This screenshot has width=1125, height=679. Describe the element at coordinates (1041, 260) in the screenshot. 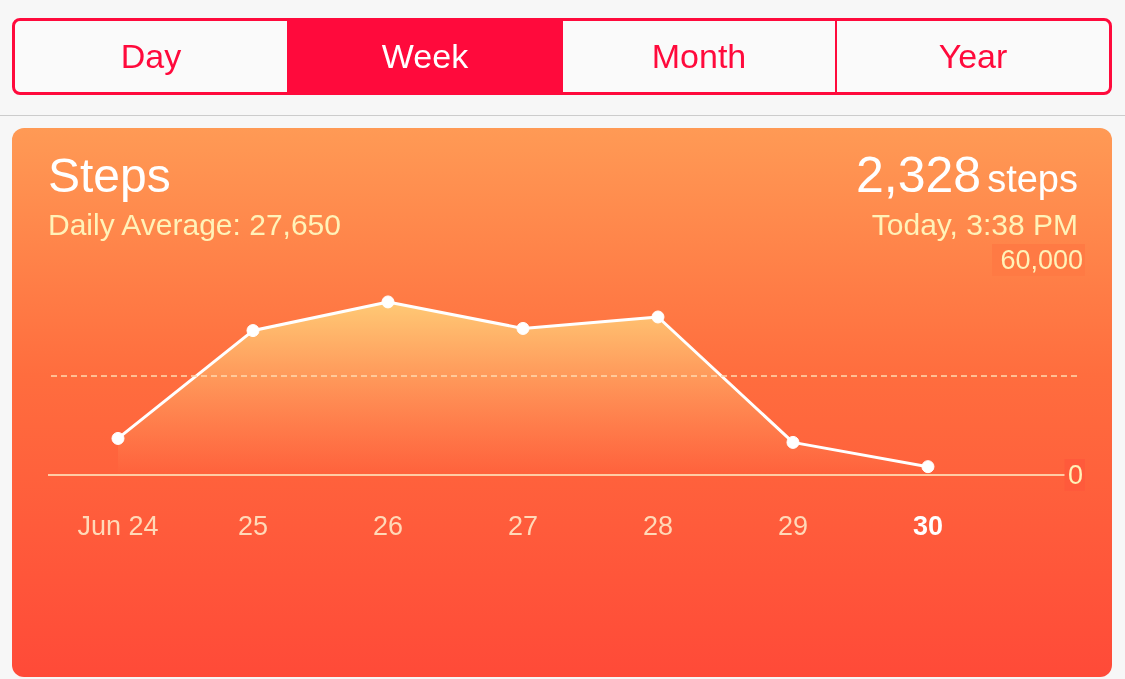

I see `y-tick-label: 60,000` at that location.